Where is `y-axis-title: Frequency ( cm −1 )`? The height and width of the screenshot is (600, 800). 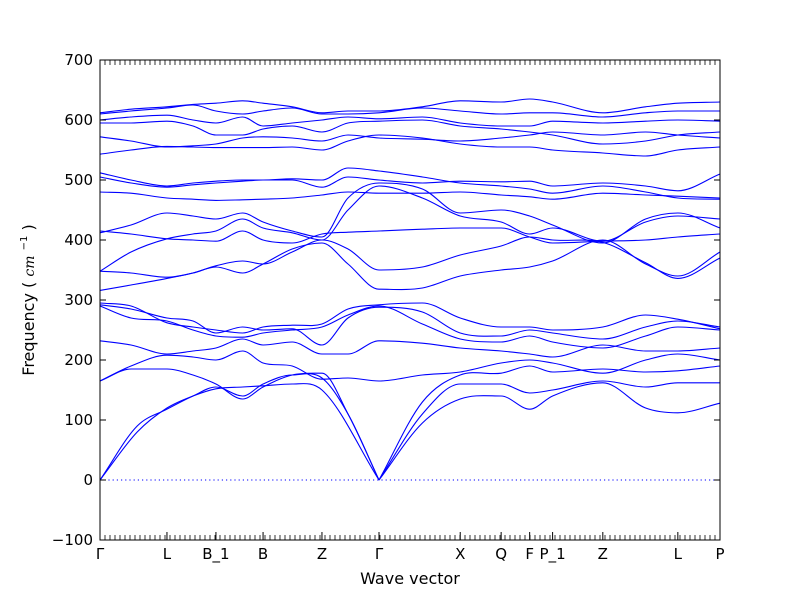
y-axis-title: Frequency ( cm −1 ) is located at coordinates (25, 299).